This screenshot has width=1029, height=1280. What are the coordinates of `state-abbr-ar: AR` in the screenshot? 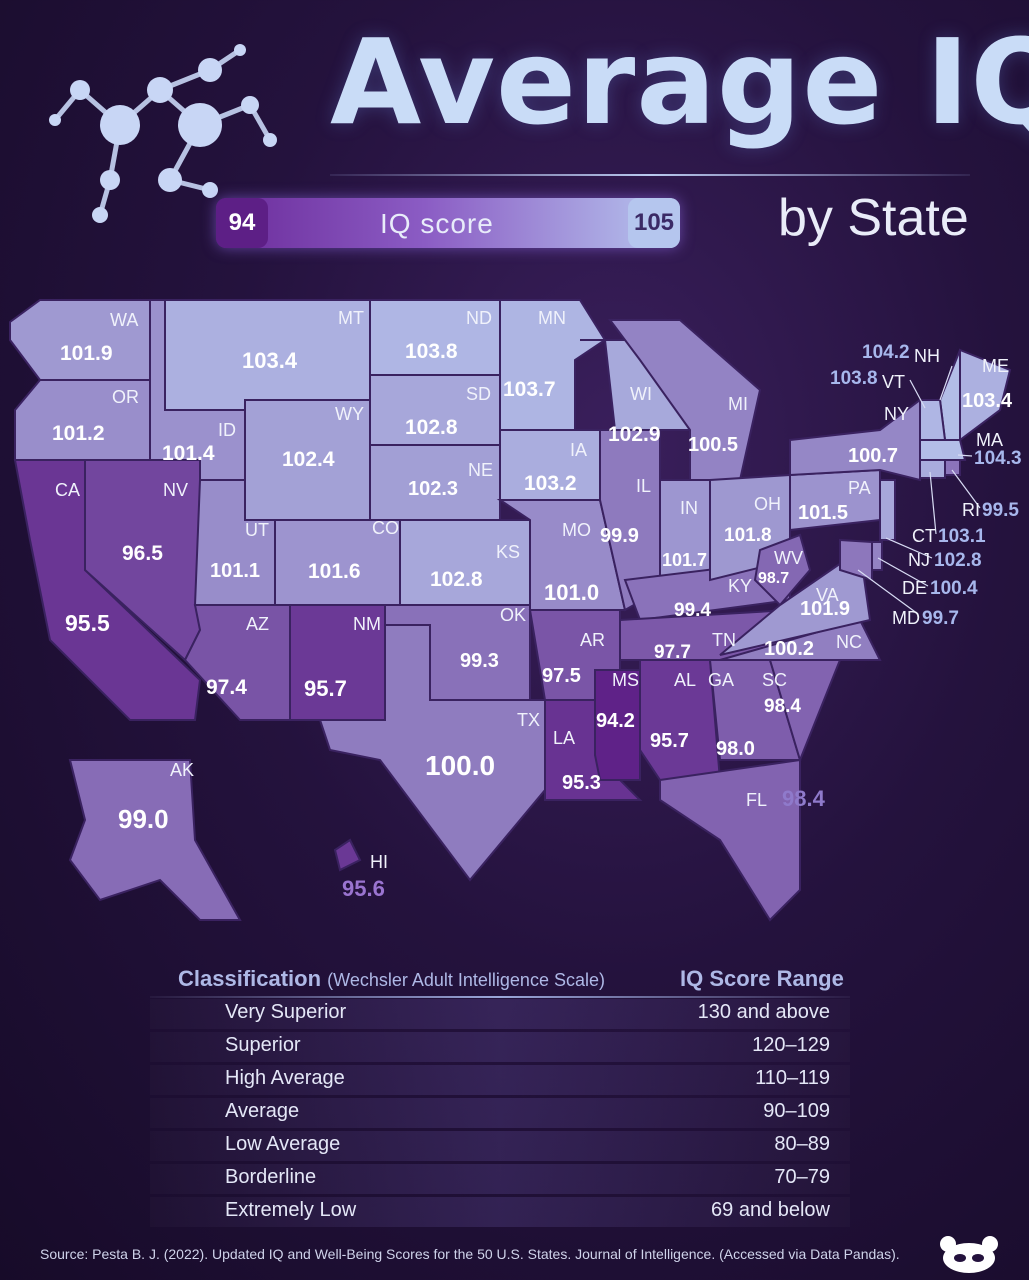 It's located at (593, 640).